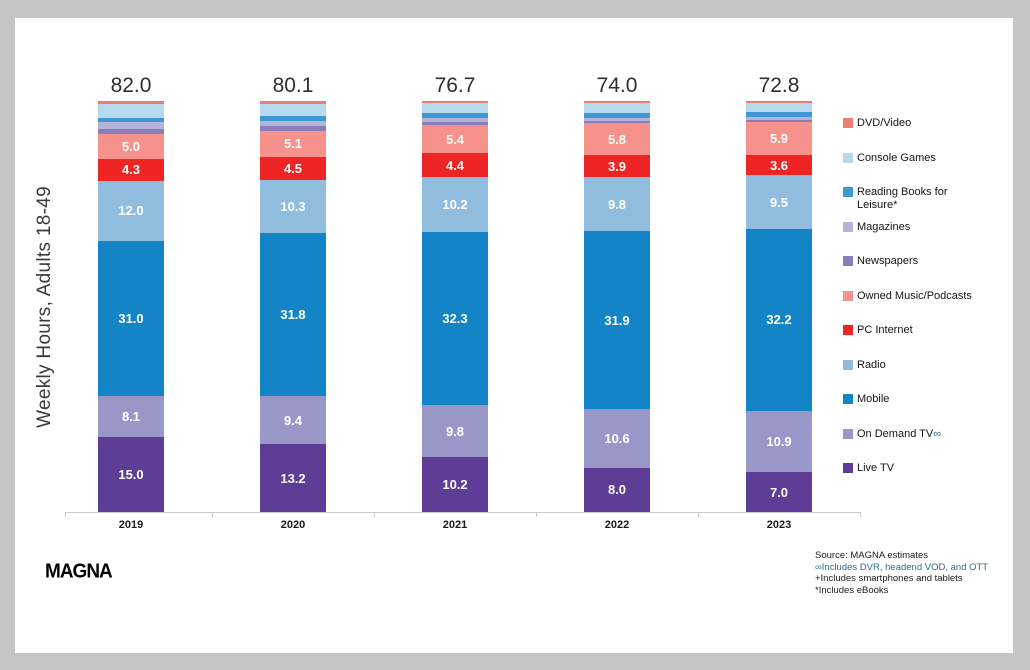 This screenshot has width=1030, height=670. I want to click on segment-value-label: 32.2, so click(779, 320).